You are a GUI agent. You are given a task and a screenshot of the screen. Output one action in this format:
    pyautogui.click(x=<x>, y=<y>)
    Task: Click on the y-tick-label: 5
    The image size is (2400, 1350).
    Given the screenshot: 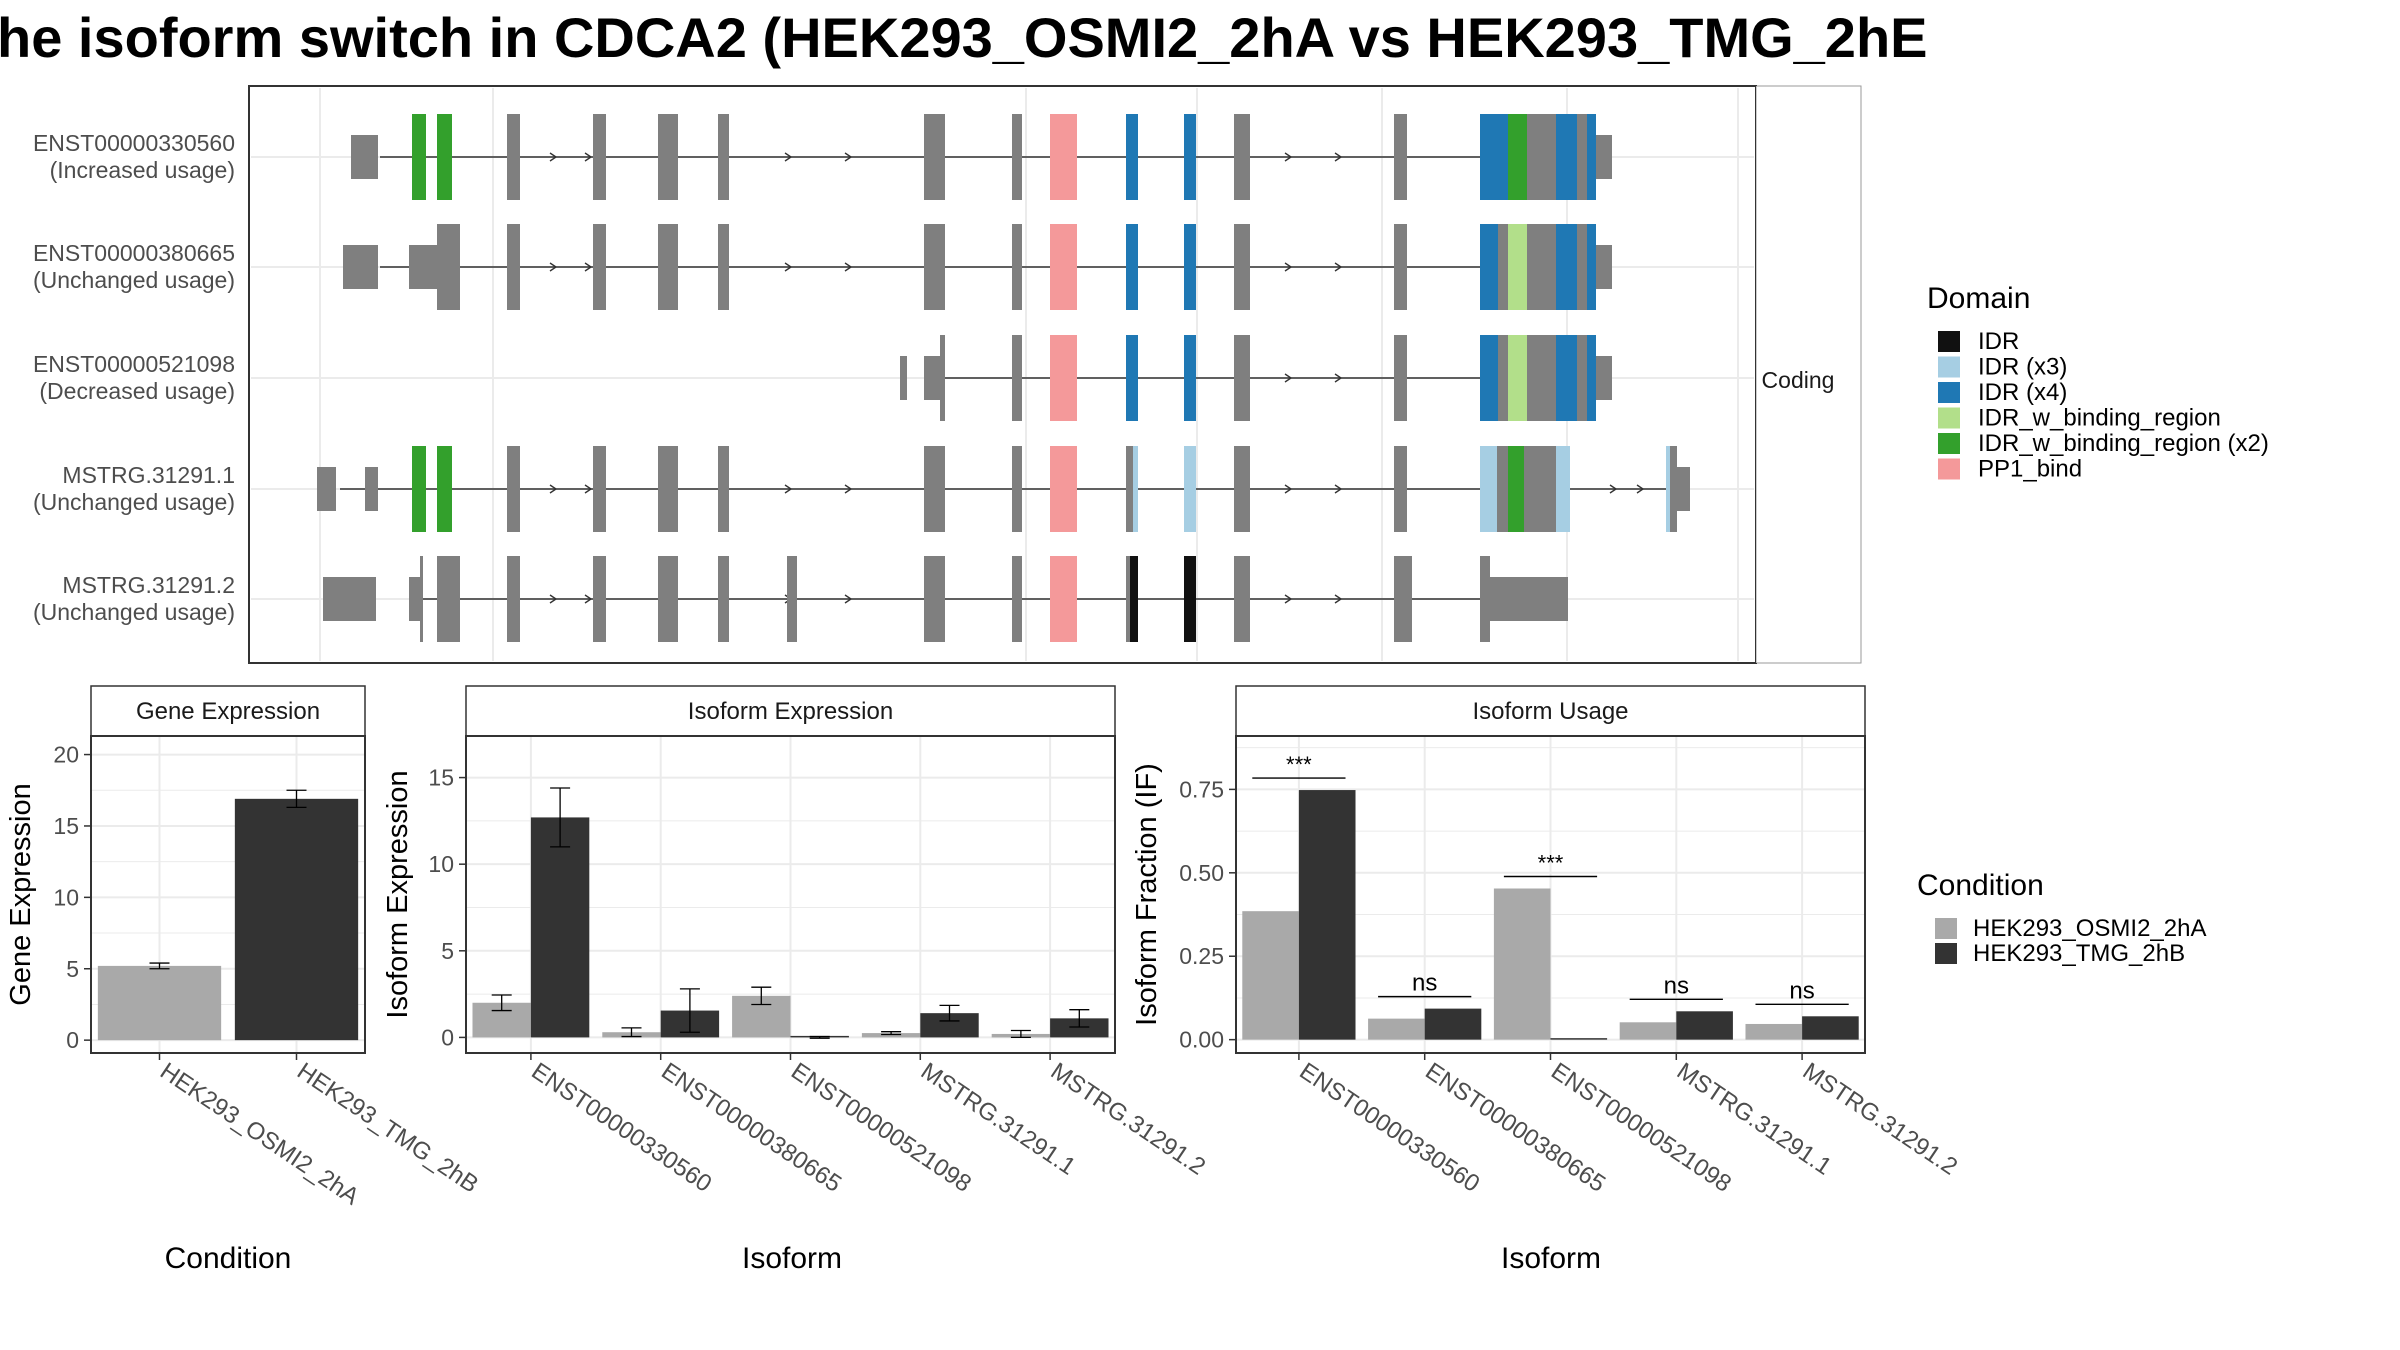 What is the action you would take?
    pyautogui.click(x=72, y=969)
    